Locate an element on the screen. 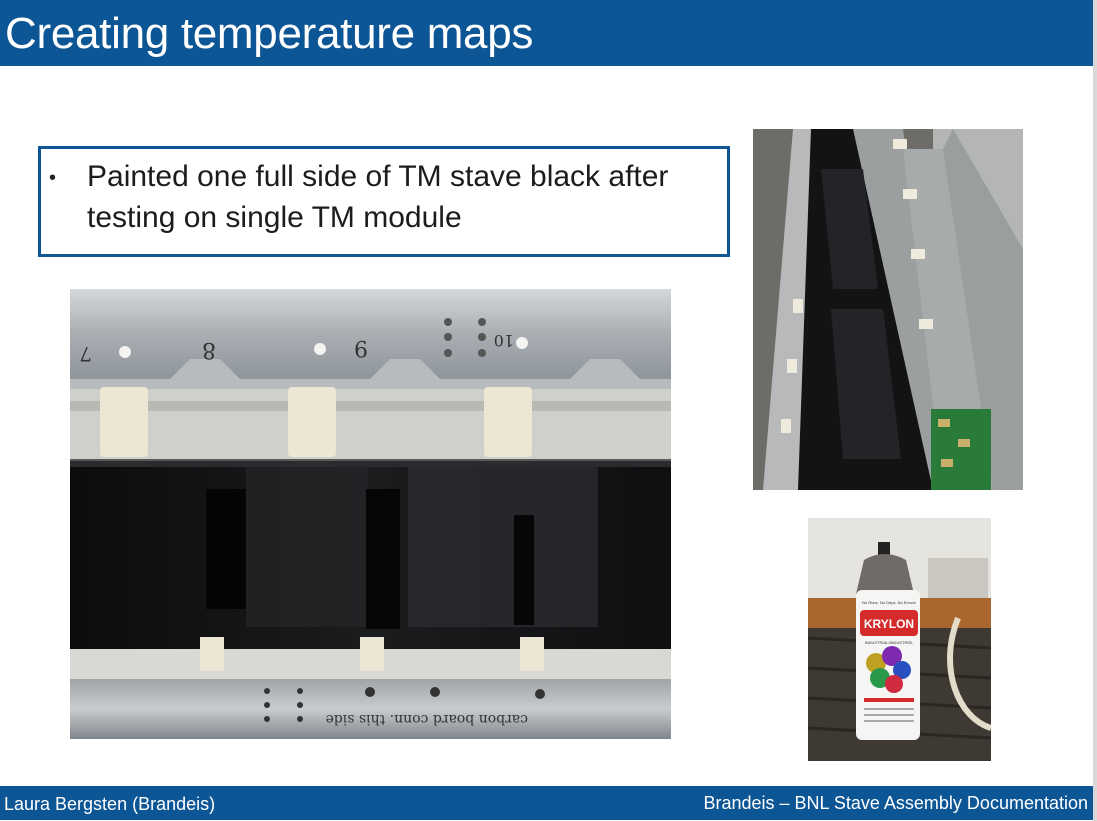 This screenshot has width=1097, height=821. handwriting-8: 8 is located at coordinates (209, 349).